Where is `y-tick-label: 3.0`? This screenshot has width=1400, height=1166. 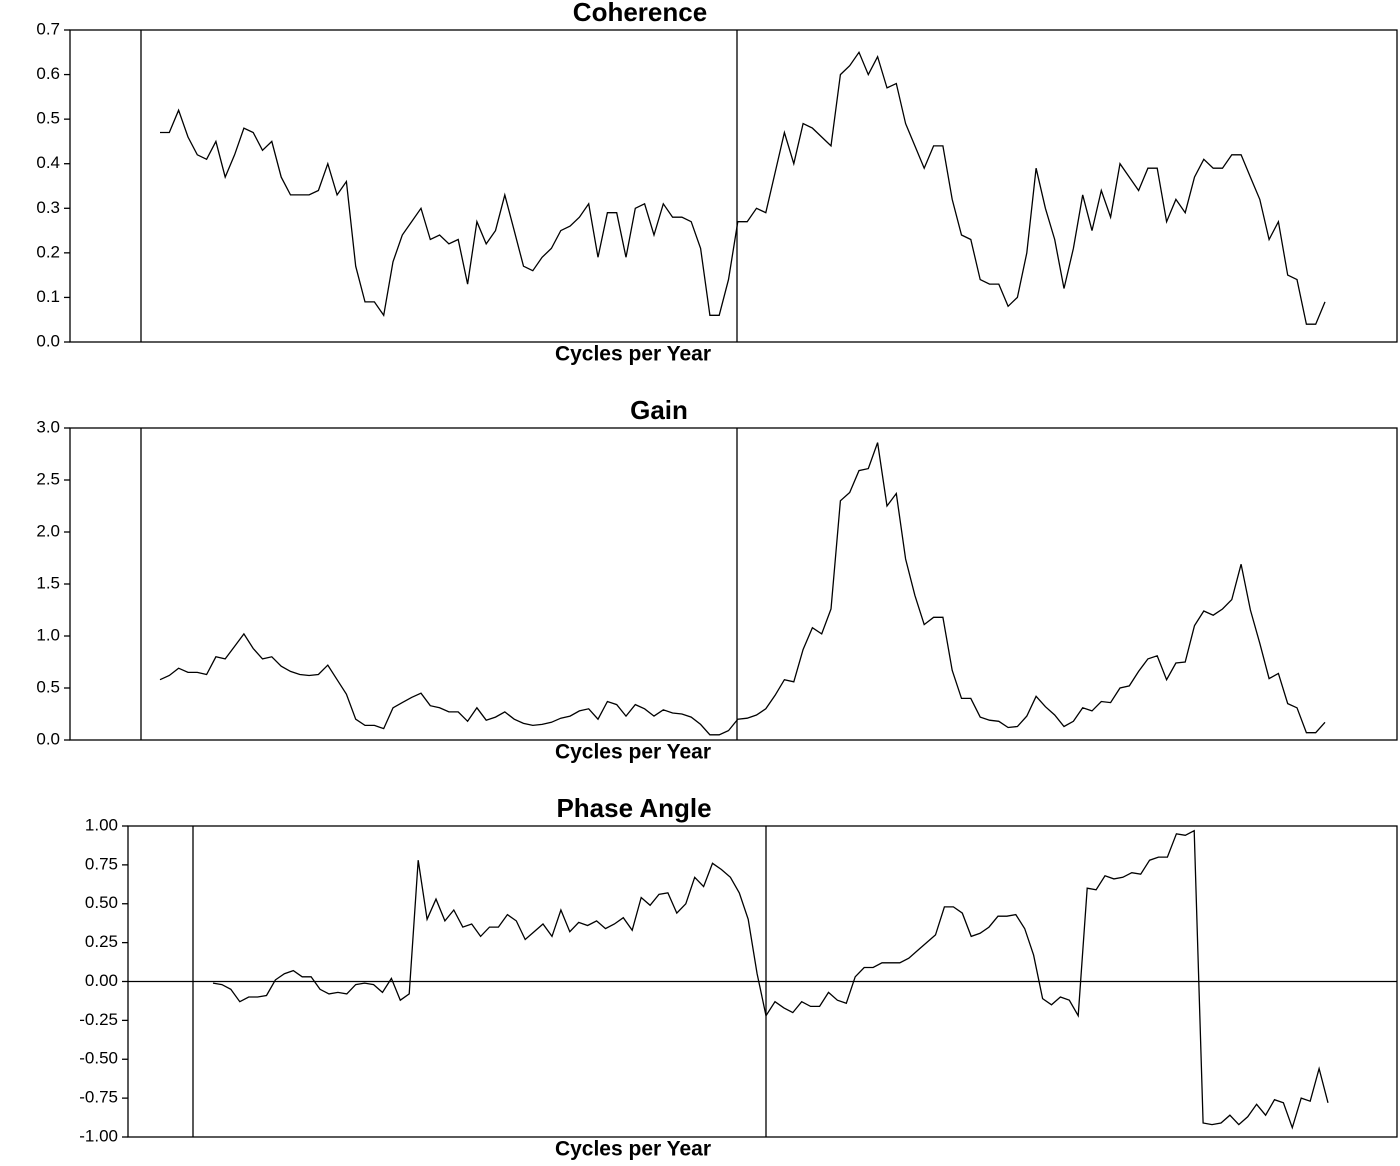 y-tick-label: 3.0 is located at coordinates (48, 426).